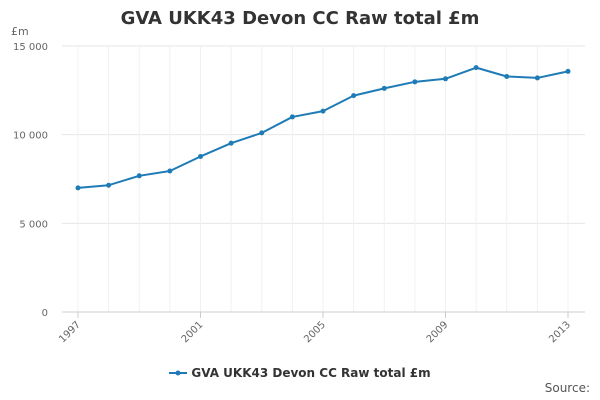 The image size is (600, 400). I want to click on legend-swatch-icon, so click(178, 373).